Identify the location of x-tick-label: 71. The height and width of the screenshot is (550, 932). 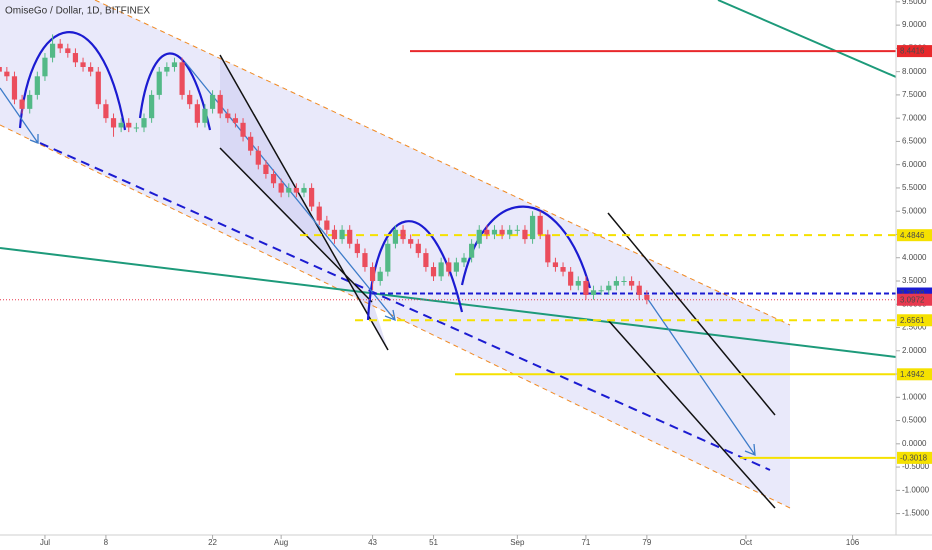
(585, 542).